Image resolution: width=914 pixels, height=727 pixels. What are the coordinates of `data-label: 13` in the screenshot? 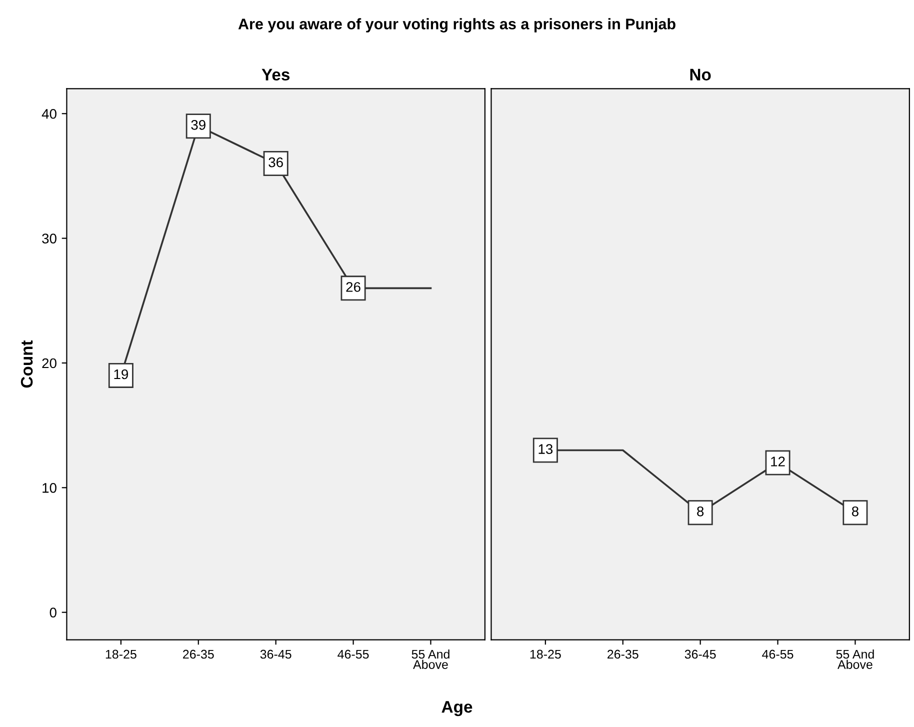 It's located at (545, 449).